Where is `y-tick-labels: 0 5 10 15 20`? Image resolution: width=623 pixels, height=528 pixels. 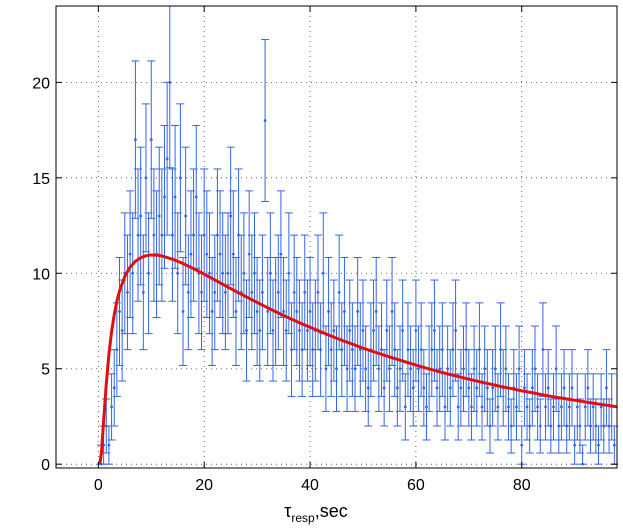 y-tick-labels: 0 5 10 15 20 is located at coordinates (41, 274).